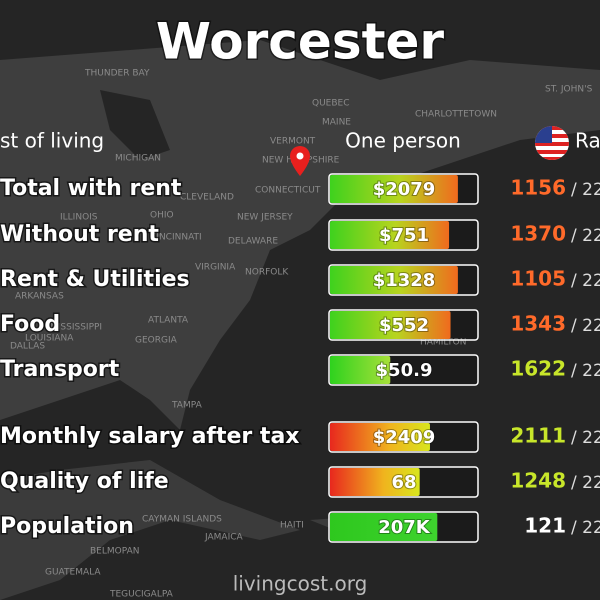 The width and height of the screenshot is (600, 600). I want to click on bar-value: $2409, so click(404, 437).